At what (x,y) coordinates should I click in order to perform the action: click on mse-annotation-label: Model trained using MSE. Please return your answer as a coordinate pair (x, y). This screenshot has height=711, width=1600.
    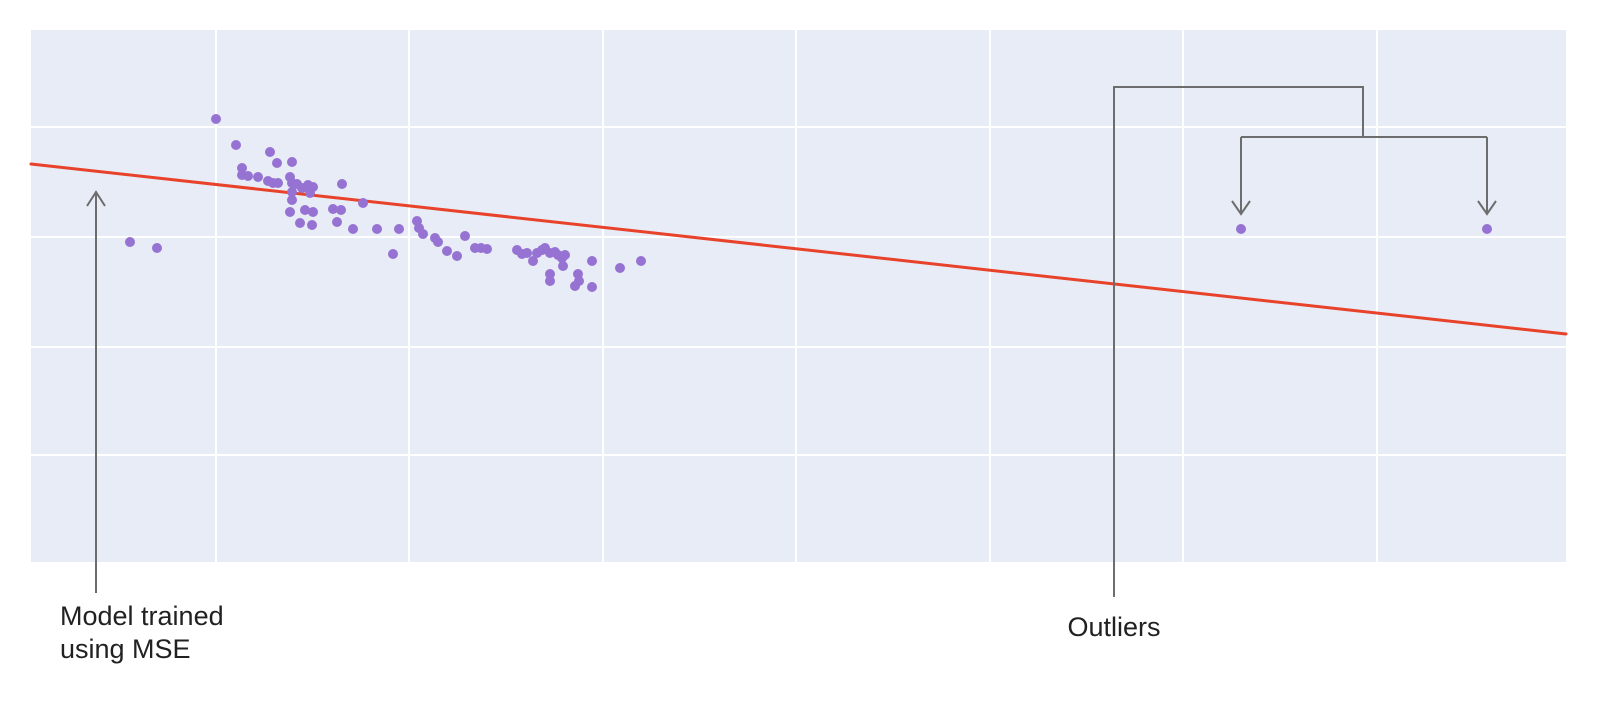
    Looking at the image, I should click on (142, 632).